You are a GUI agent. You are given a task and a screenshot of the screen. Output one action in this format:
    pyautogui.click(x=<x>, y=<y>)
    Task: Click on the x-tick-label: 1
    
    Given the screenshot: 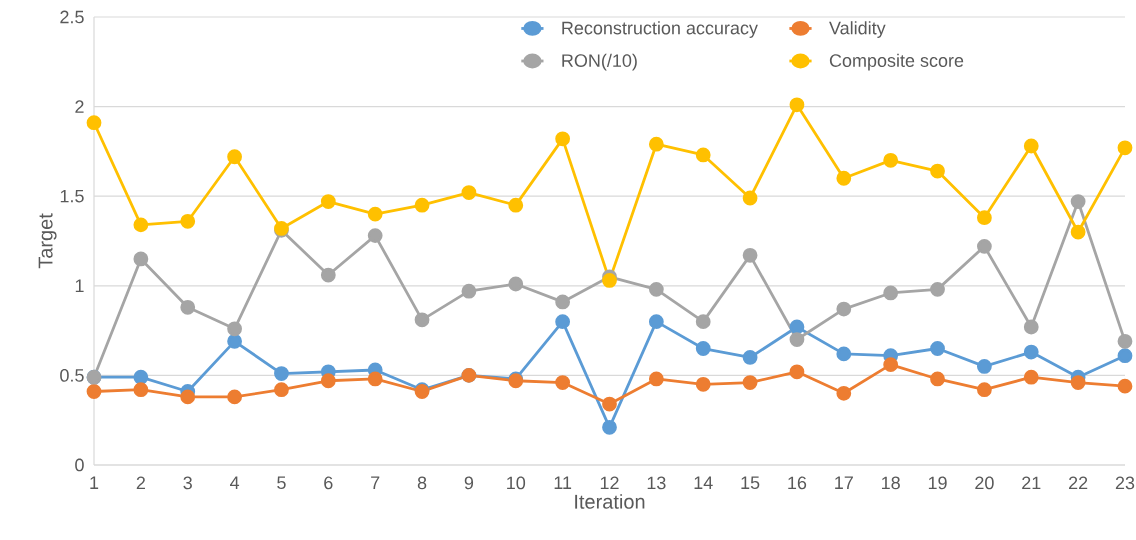 What is the action you would take?
    pyautogui.click(x=94, y=482)
    